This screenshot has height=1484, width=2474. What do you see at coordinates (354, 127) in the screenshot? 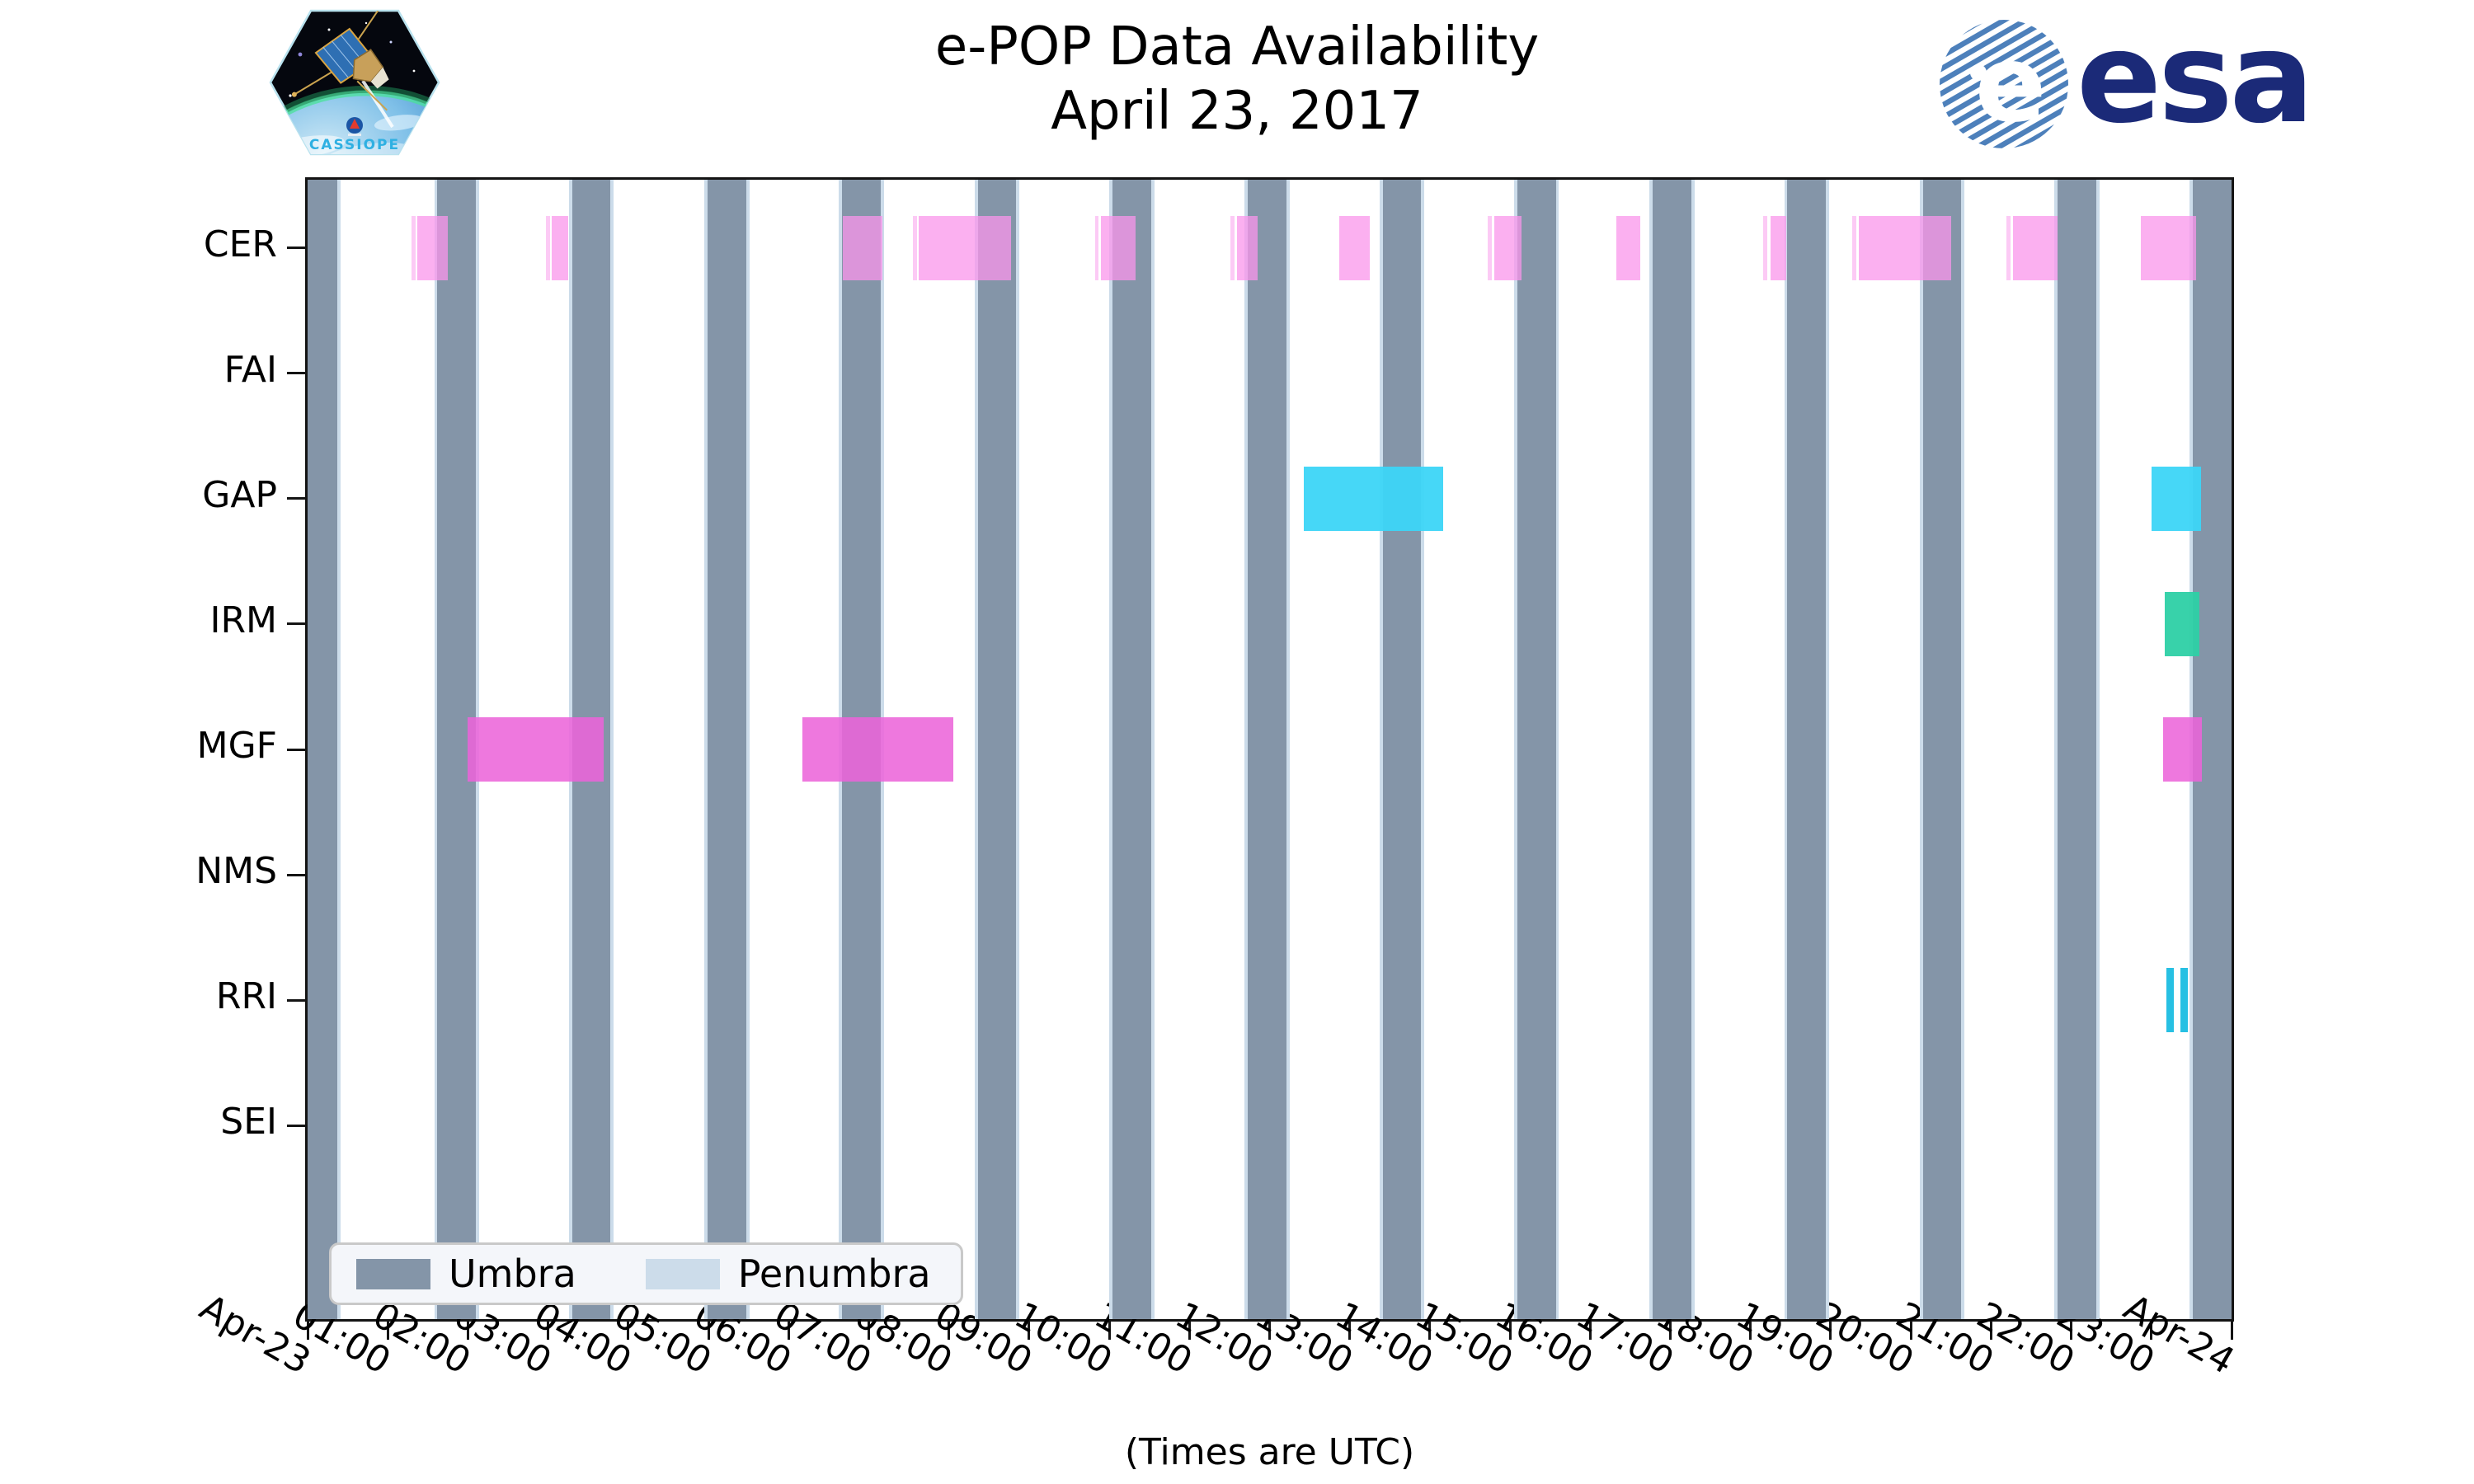
I see `patch-csa-logo` at bounding box center [354, 127].